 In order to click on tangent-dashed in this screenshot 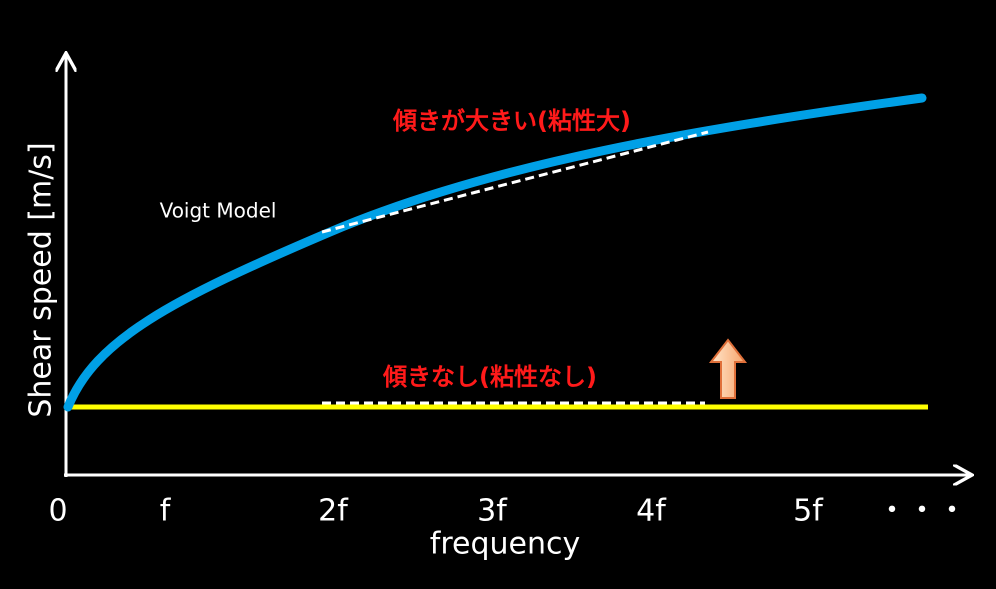, I will do `click(515, 182)`.